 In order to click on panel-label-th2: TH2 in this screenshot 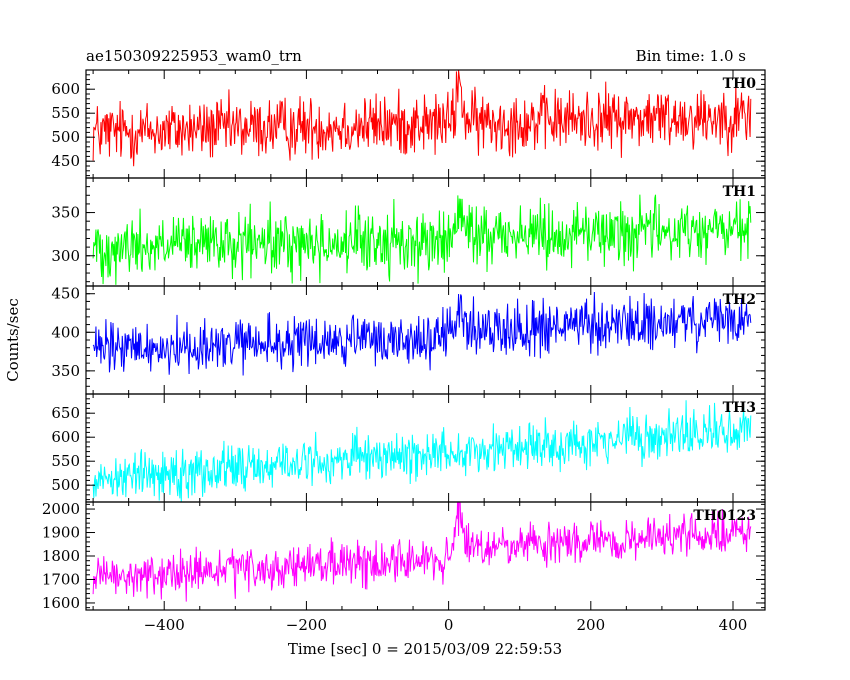, I will do `click(739, 300)`.